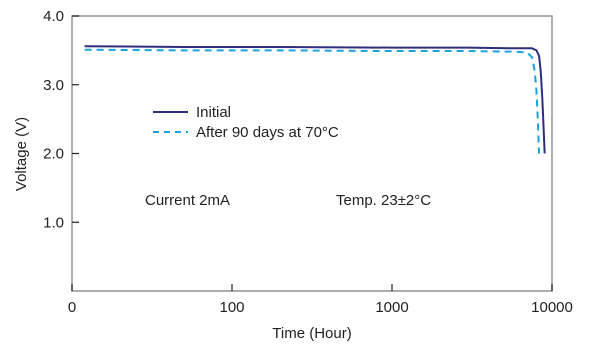 This screenshot has width=594, height=345. I want to click on x-tick-label: 0, so click(72, 307).